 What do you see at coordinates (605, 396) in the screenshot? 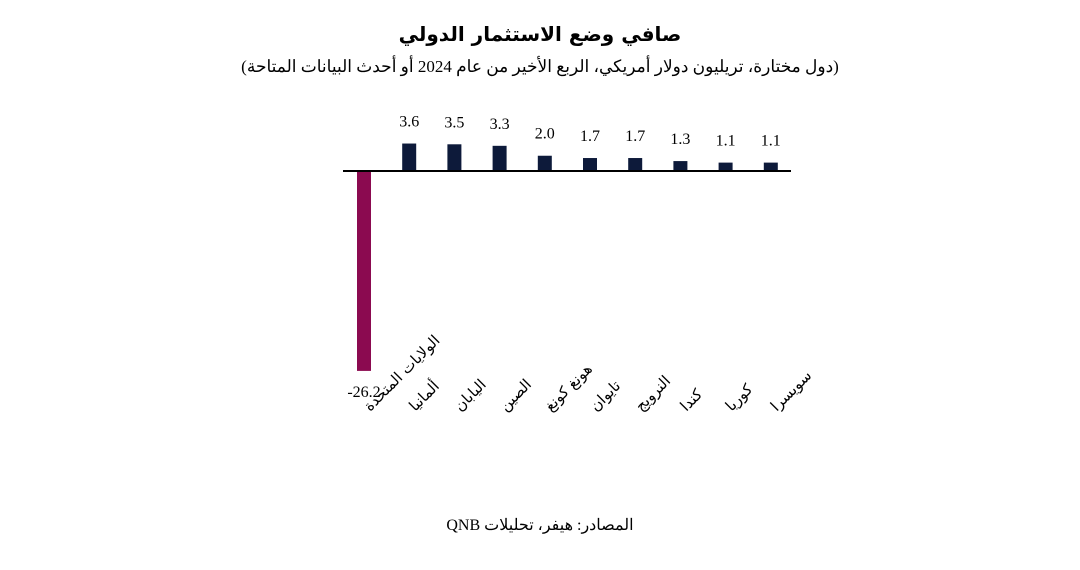
I see `category-label-5: تايوان` at bounding box center [605, 396].